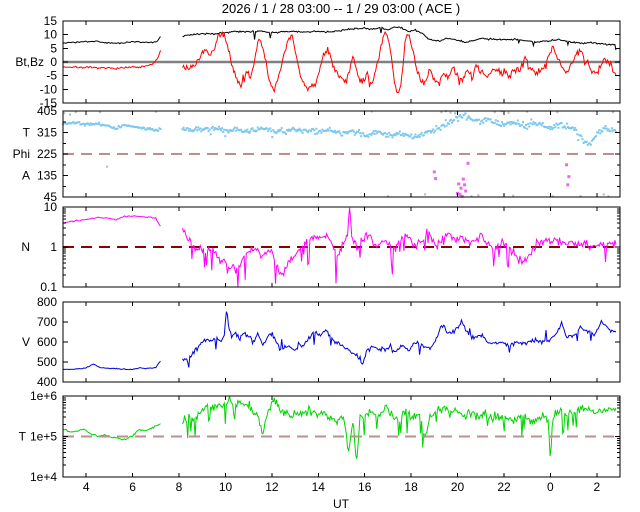 The height and width of the screenshot is (512, 640). Describe the element at coordinates (47, 382) in the screenshot. I see `y-tick-label: 400` at that location.